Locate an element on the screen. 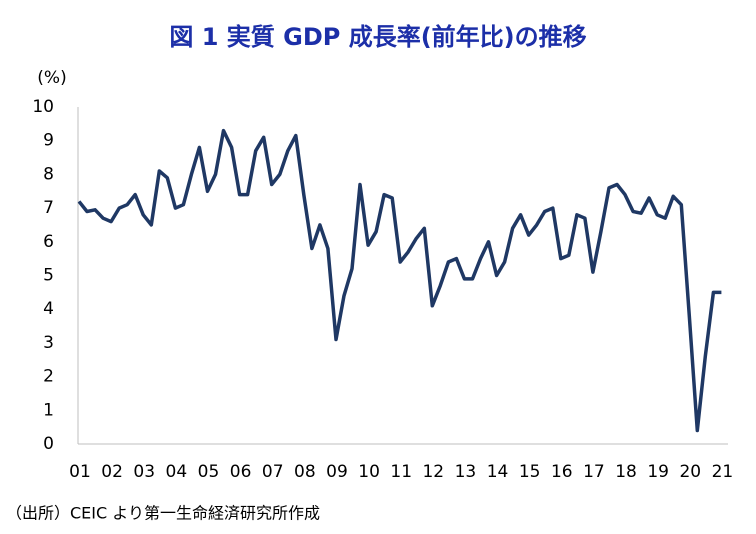  x-tick-label: 05 is located at coordinates (209, 472).